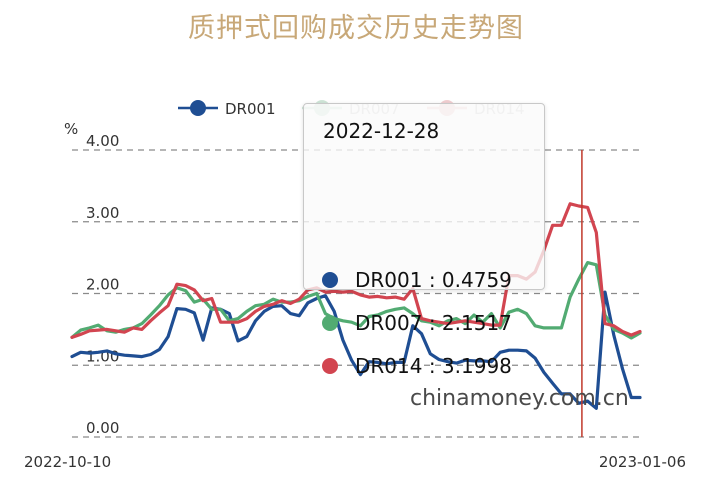 The image size is (712, 492). What do you see at coordinates (642, 462) in the screenshot?
I see `x-tick-label: 2023-01-06` at bounding box center [642, 462].